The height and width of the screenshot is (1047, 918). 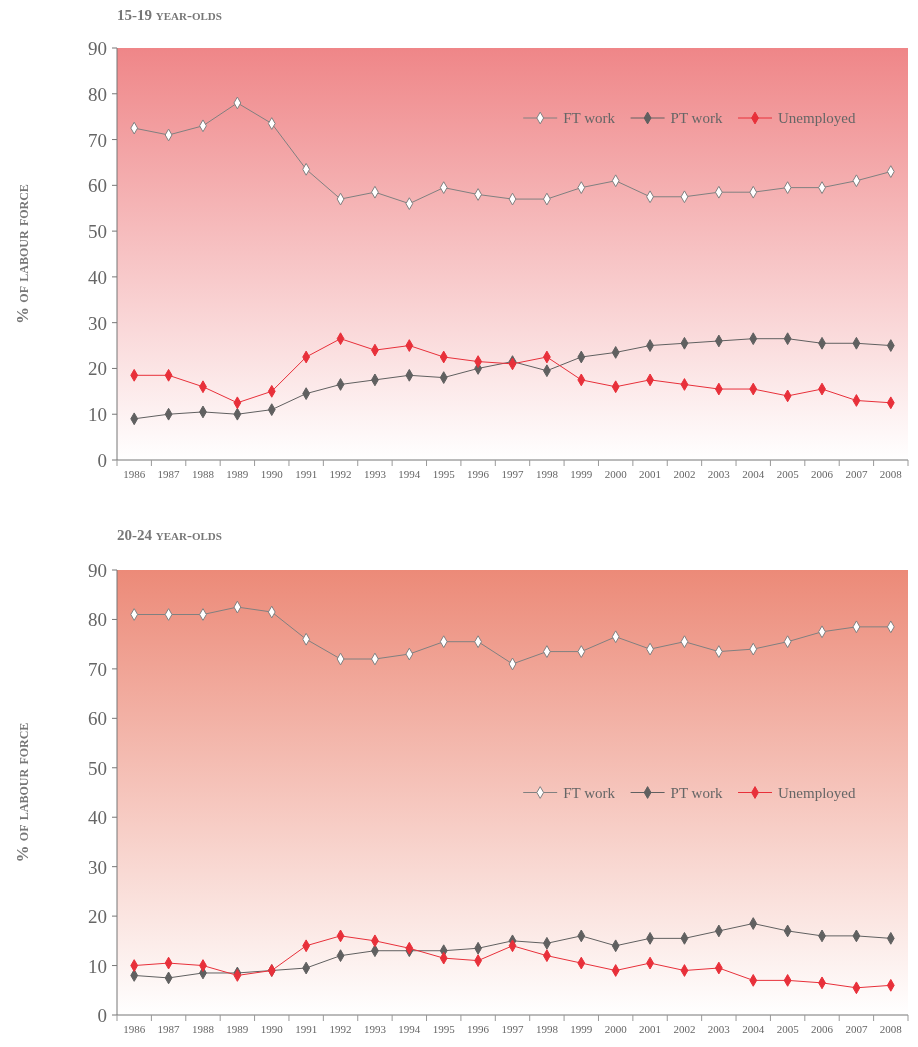 What do you see at coordinates (169, 15) in the screenshot?
I see `chart-title: 15-19 year-olds` at bounding box center [169, 15].